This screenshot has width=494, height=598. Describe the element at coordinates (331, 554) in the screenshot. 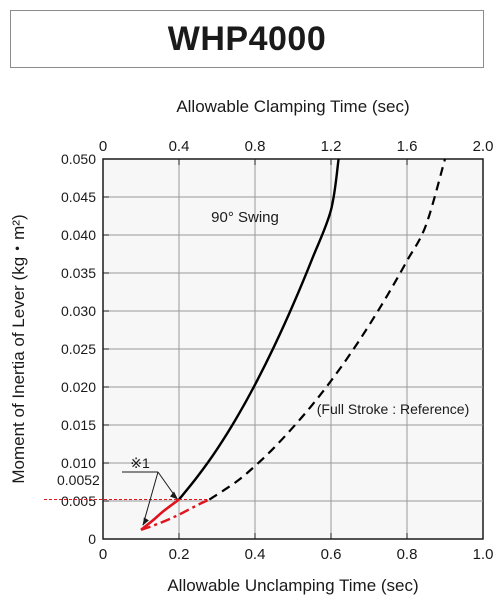

I see `x-tick-label: 0.6` at that location.